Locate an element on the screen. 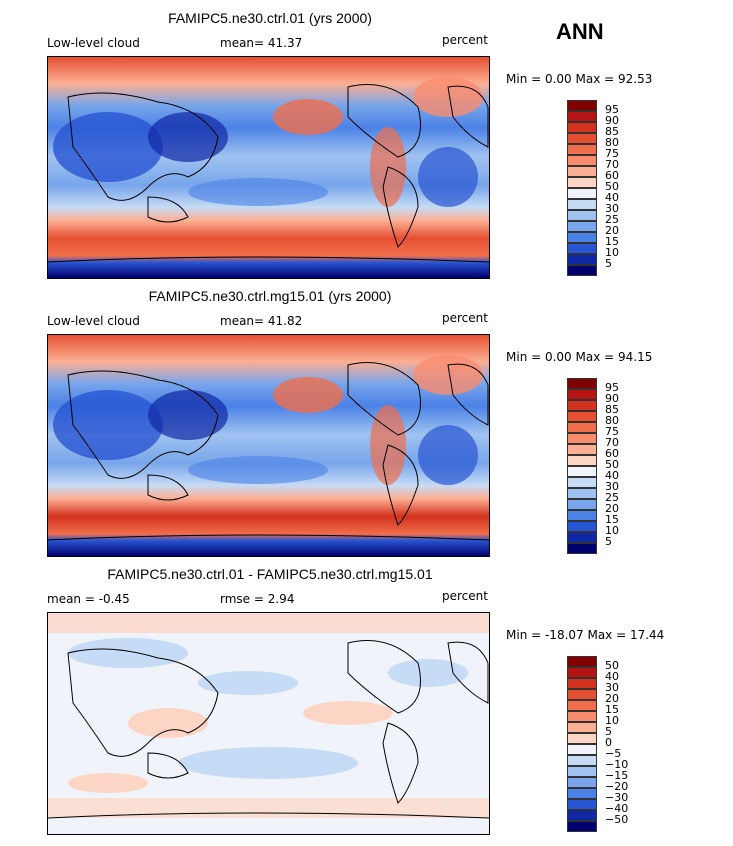 The width and height of the screenshot is (733, 846). panel-3-colorbar-tick: −10 is located at coordinates (617, 764).